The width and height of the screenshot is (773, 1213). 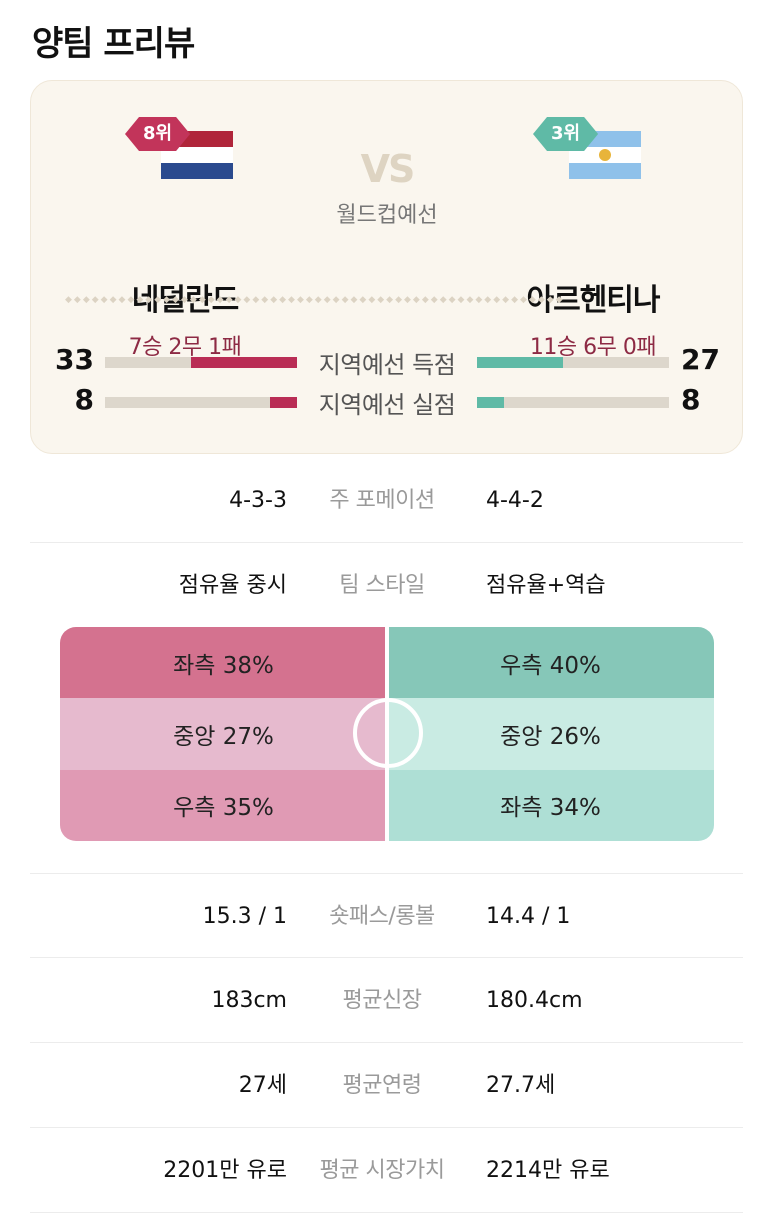 I want to click on home-flag-area: 8위, so click(x=185, y=130).